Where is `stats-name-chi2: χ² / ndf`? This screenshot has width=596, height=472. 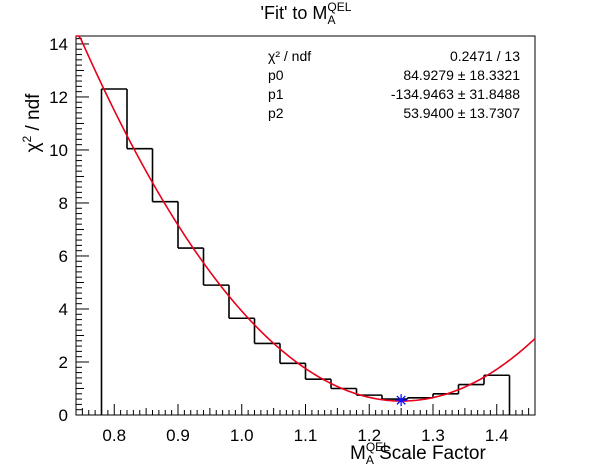
stats-name-chi2: χ² / ndf is located at coordinates (290, 56).